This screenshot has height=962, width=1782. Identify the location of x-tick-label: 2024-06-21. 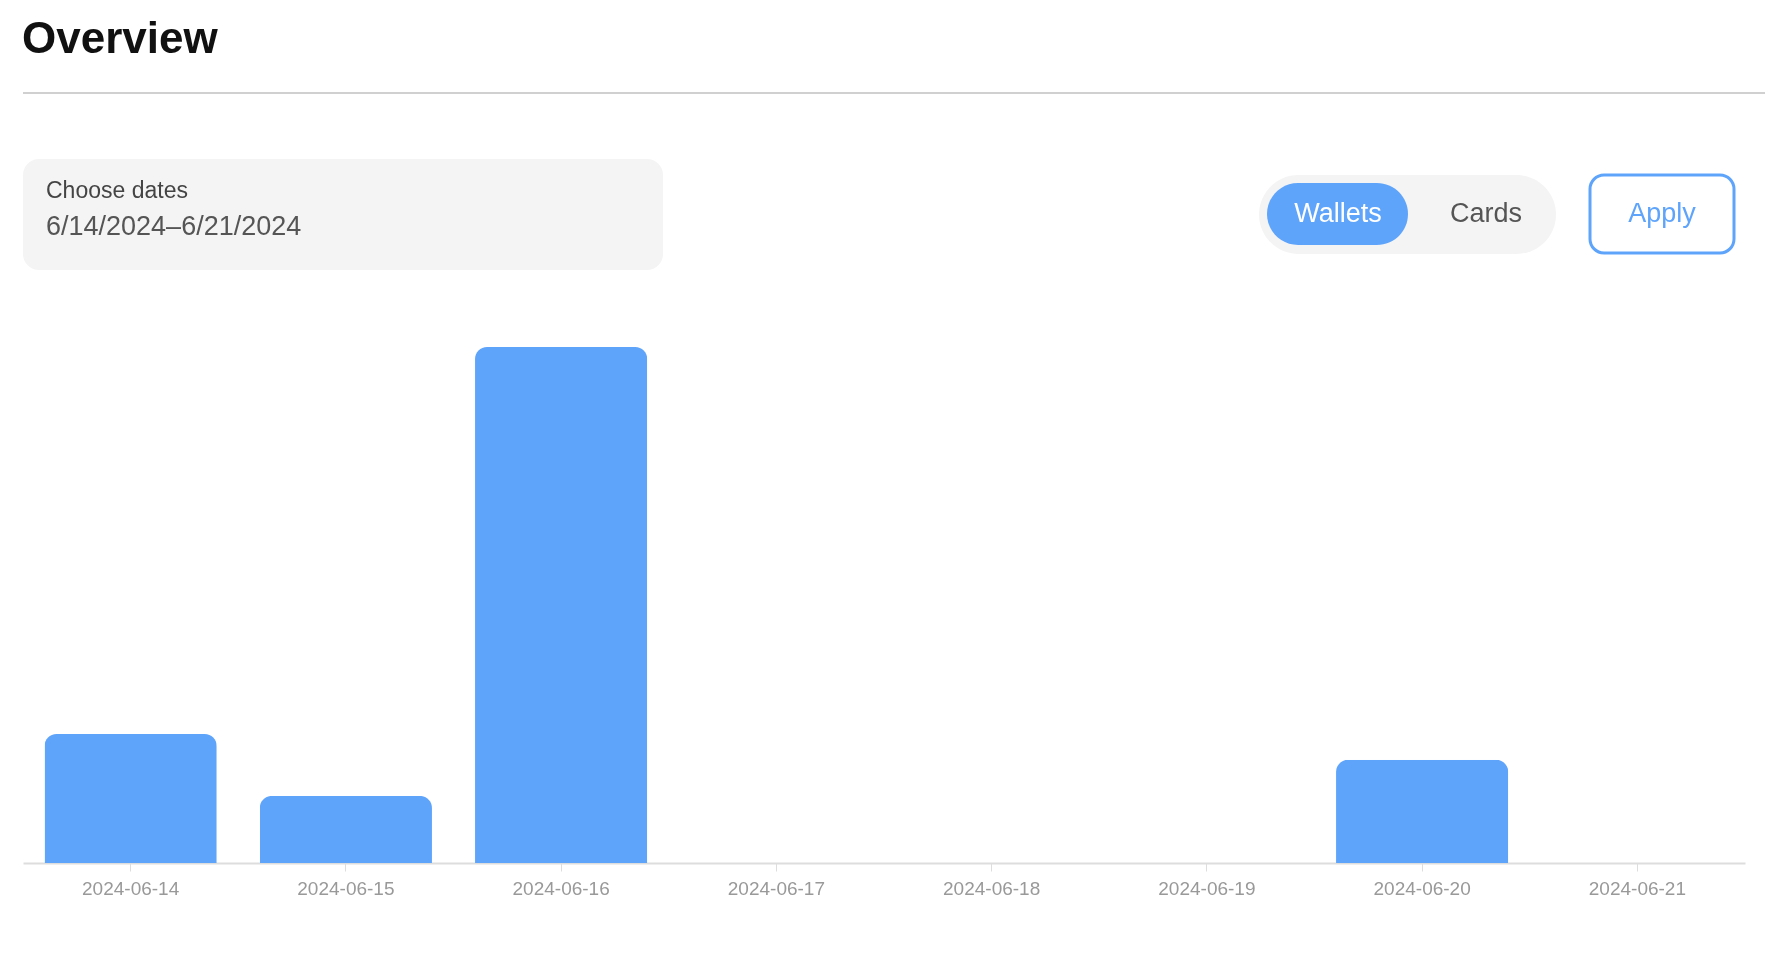
(1637, 888).